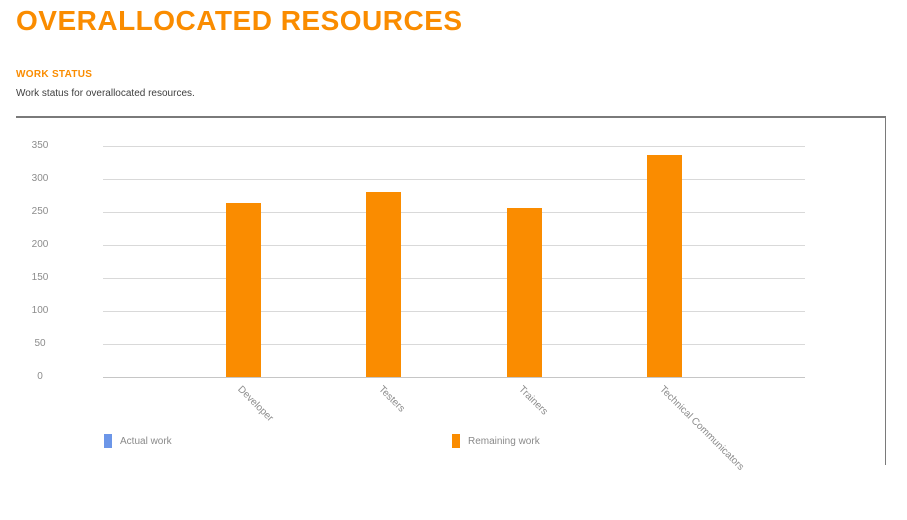 This screenshot has height=520, width=907. What do you see at coordinates (384, 284) in the screenshot?
I see `bar-remaining-work-testers` at bounding box center [384, 284].